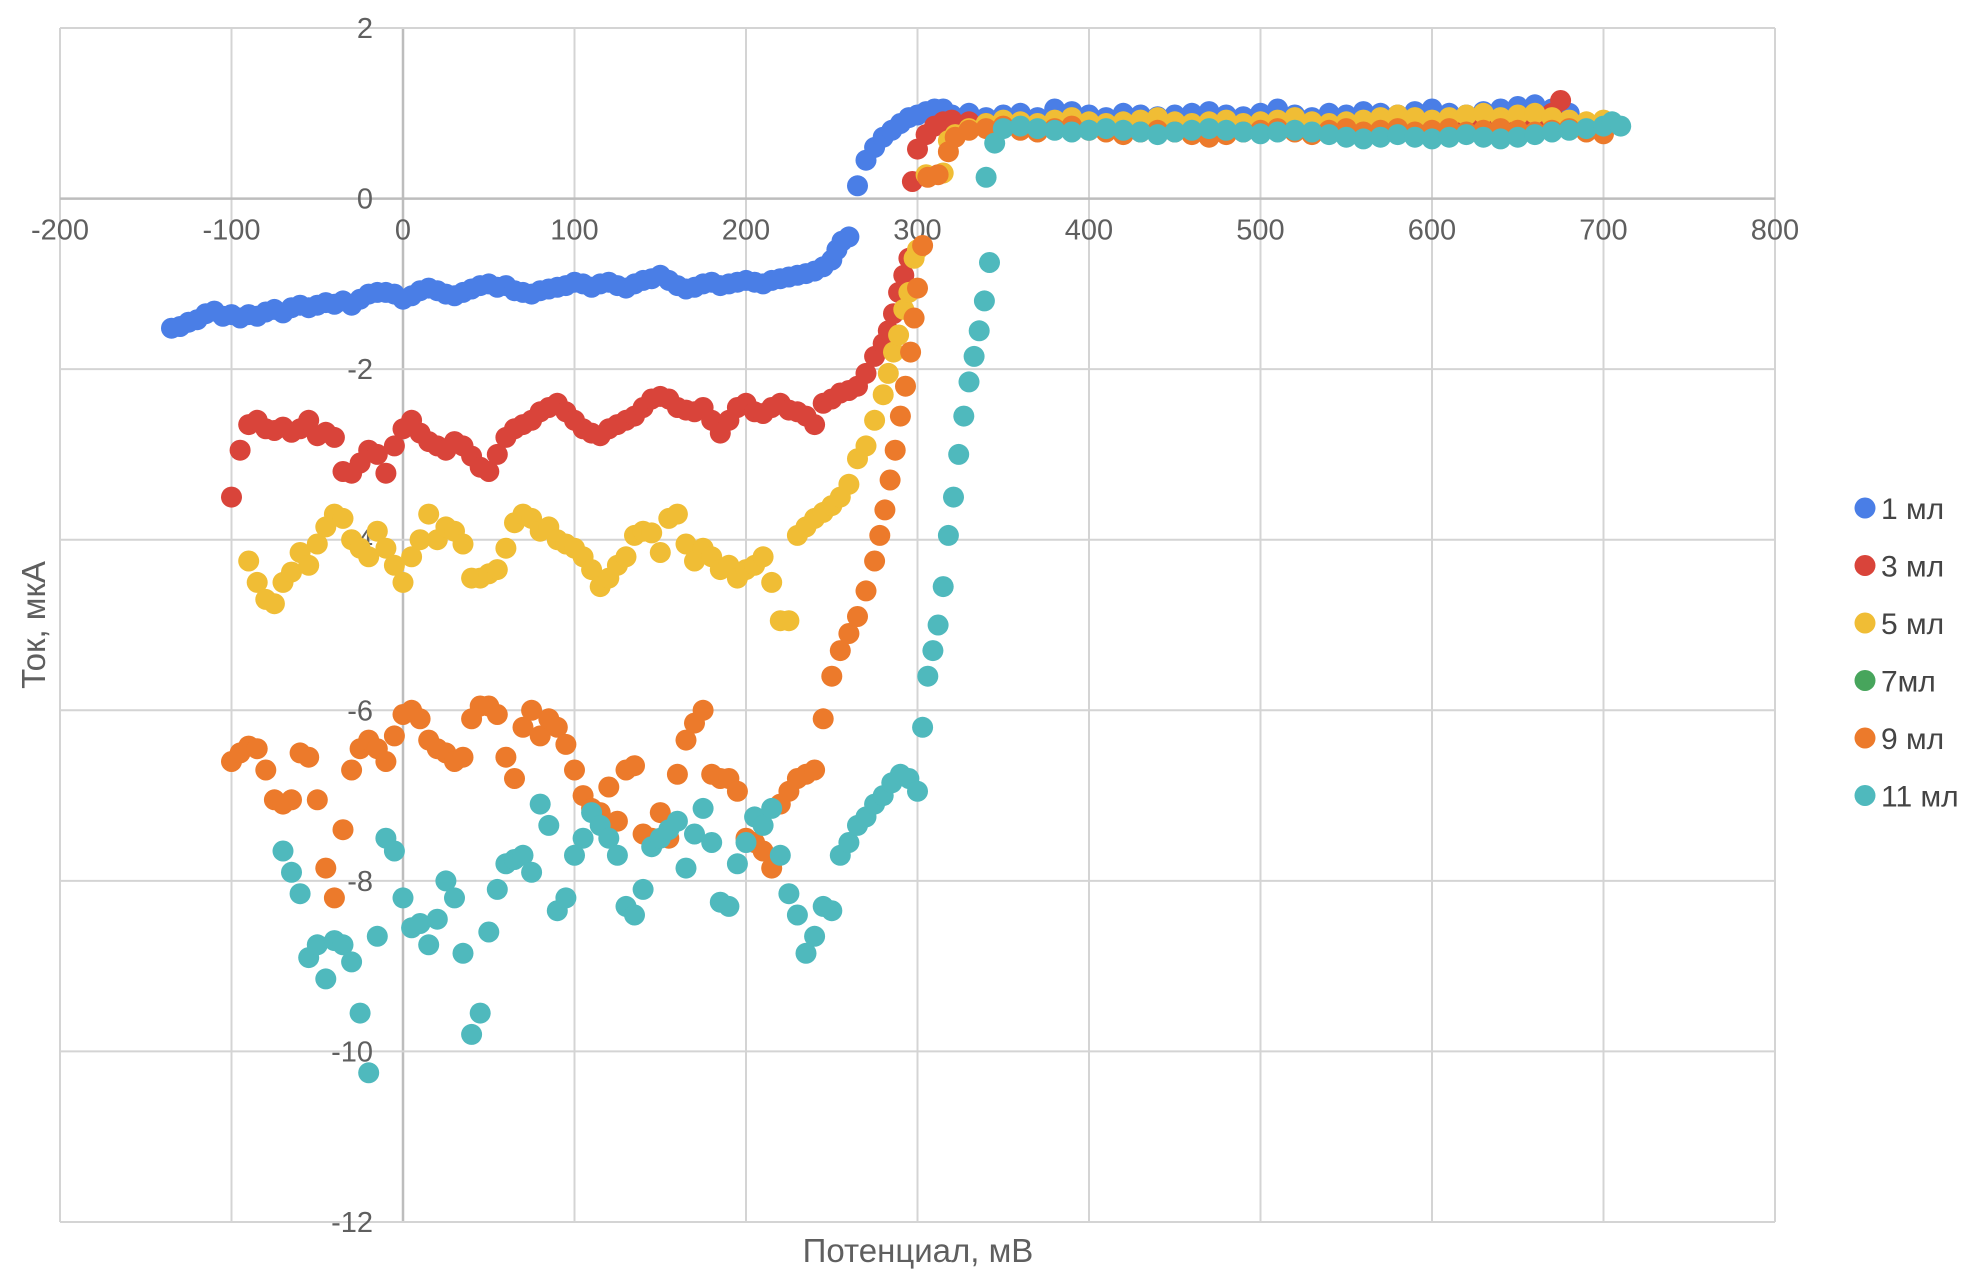  Describe the element at coordinates (1899, 509) in the screenshot. I see `legend-item: 1 мл` at that location.